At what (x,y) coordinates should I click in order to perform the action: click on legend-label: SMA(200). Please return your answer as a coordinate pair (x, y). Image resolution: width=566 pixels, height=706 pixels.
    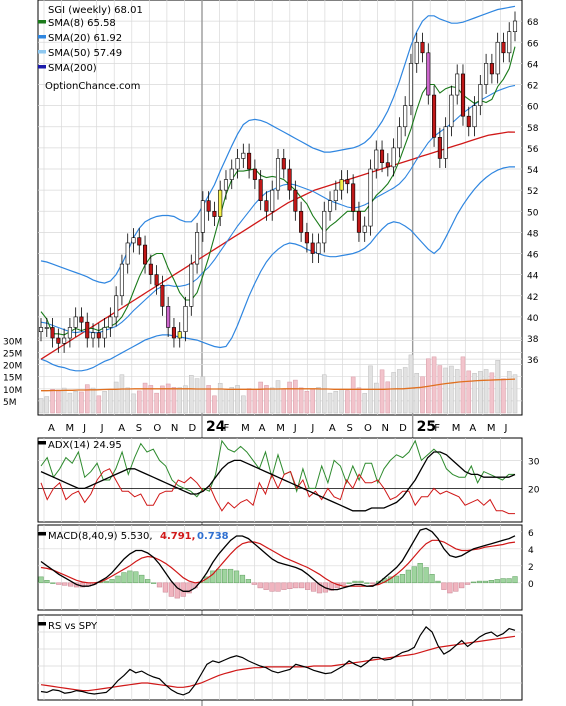
    Looking at the image, I should click on (72, 68).